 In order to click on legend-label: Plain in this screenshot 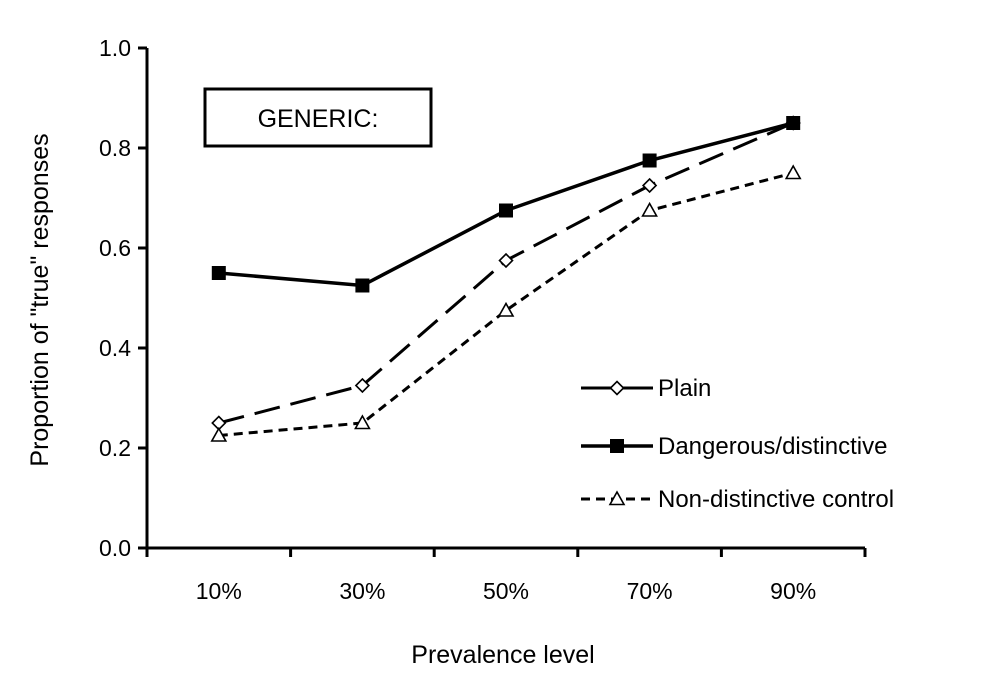, I will do `click(684, 388)`.